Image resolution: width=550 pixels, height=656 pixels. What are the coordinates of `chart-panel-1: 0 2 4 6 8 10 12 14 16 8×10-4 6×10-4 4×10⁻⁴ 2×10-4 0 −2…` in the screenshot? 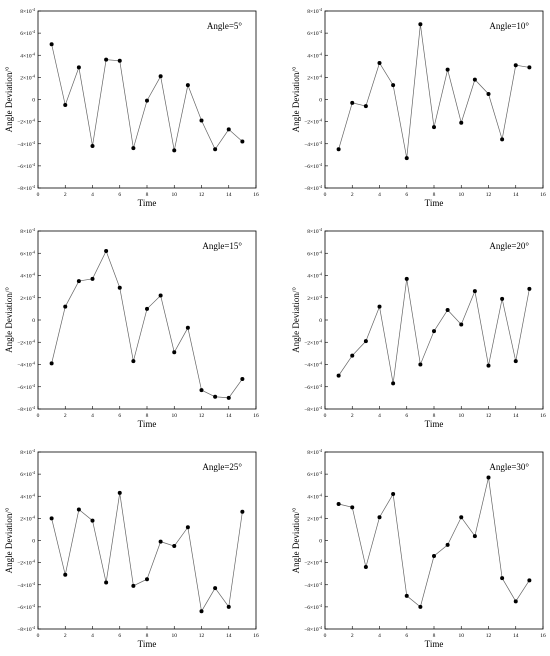 It's located at (131, 107).